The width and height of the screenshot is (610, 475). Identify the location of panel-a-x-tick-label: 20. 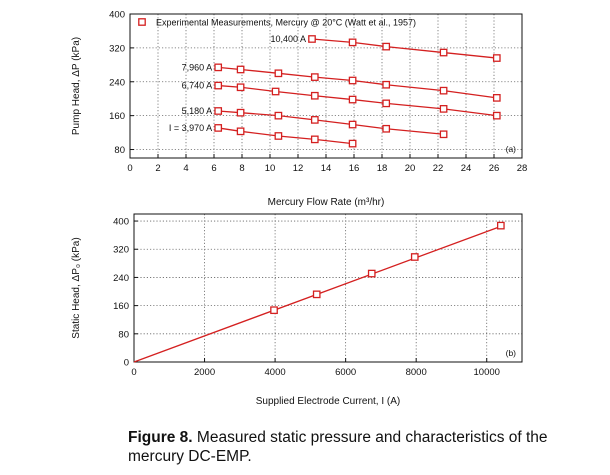
(410, 168).